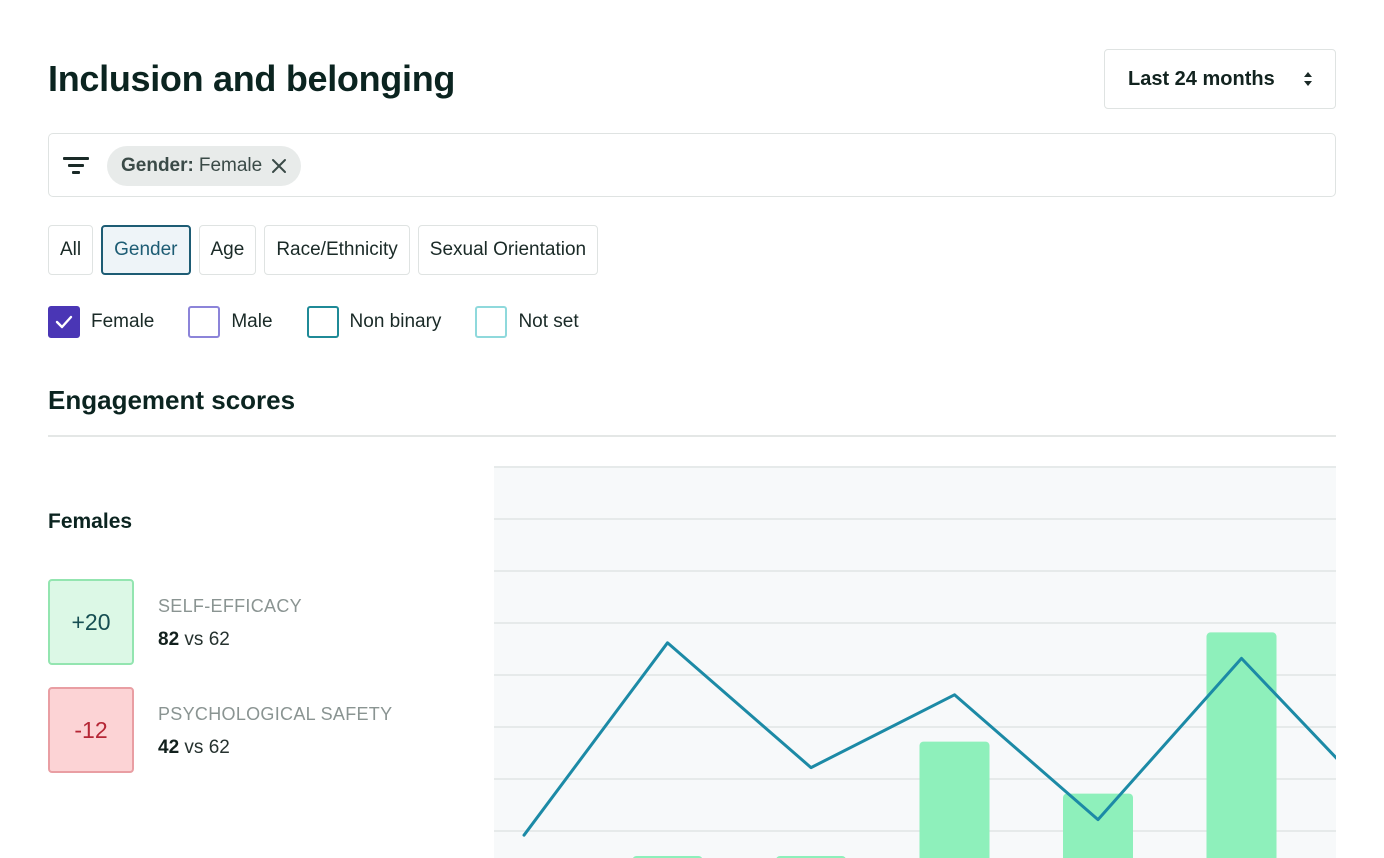 The image size is (1384, 858). I want to click on metric-name: PSYCHOLOGICAL SAFETY, so click(275, 714).